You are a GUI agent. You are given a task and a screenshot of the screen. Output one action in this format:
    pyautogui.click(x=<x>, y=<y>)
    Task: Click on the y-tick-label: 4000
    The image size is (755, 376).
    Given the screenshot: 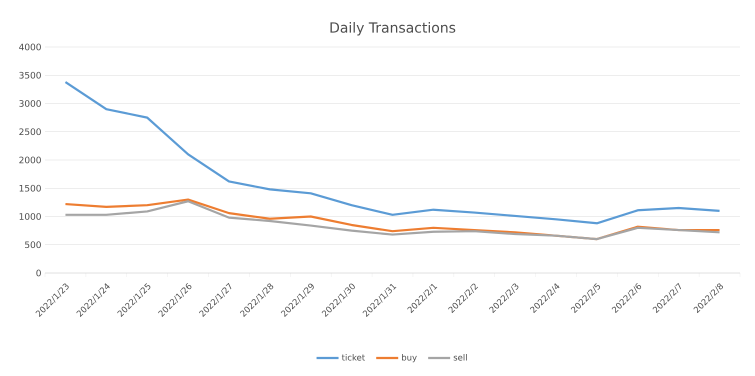 What is the action you would take?
    pyautogui.click(x=30, y=47)
    